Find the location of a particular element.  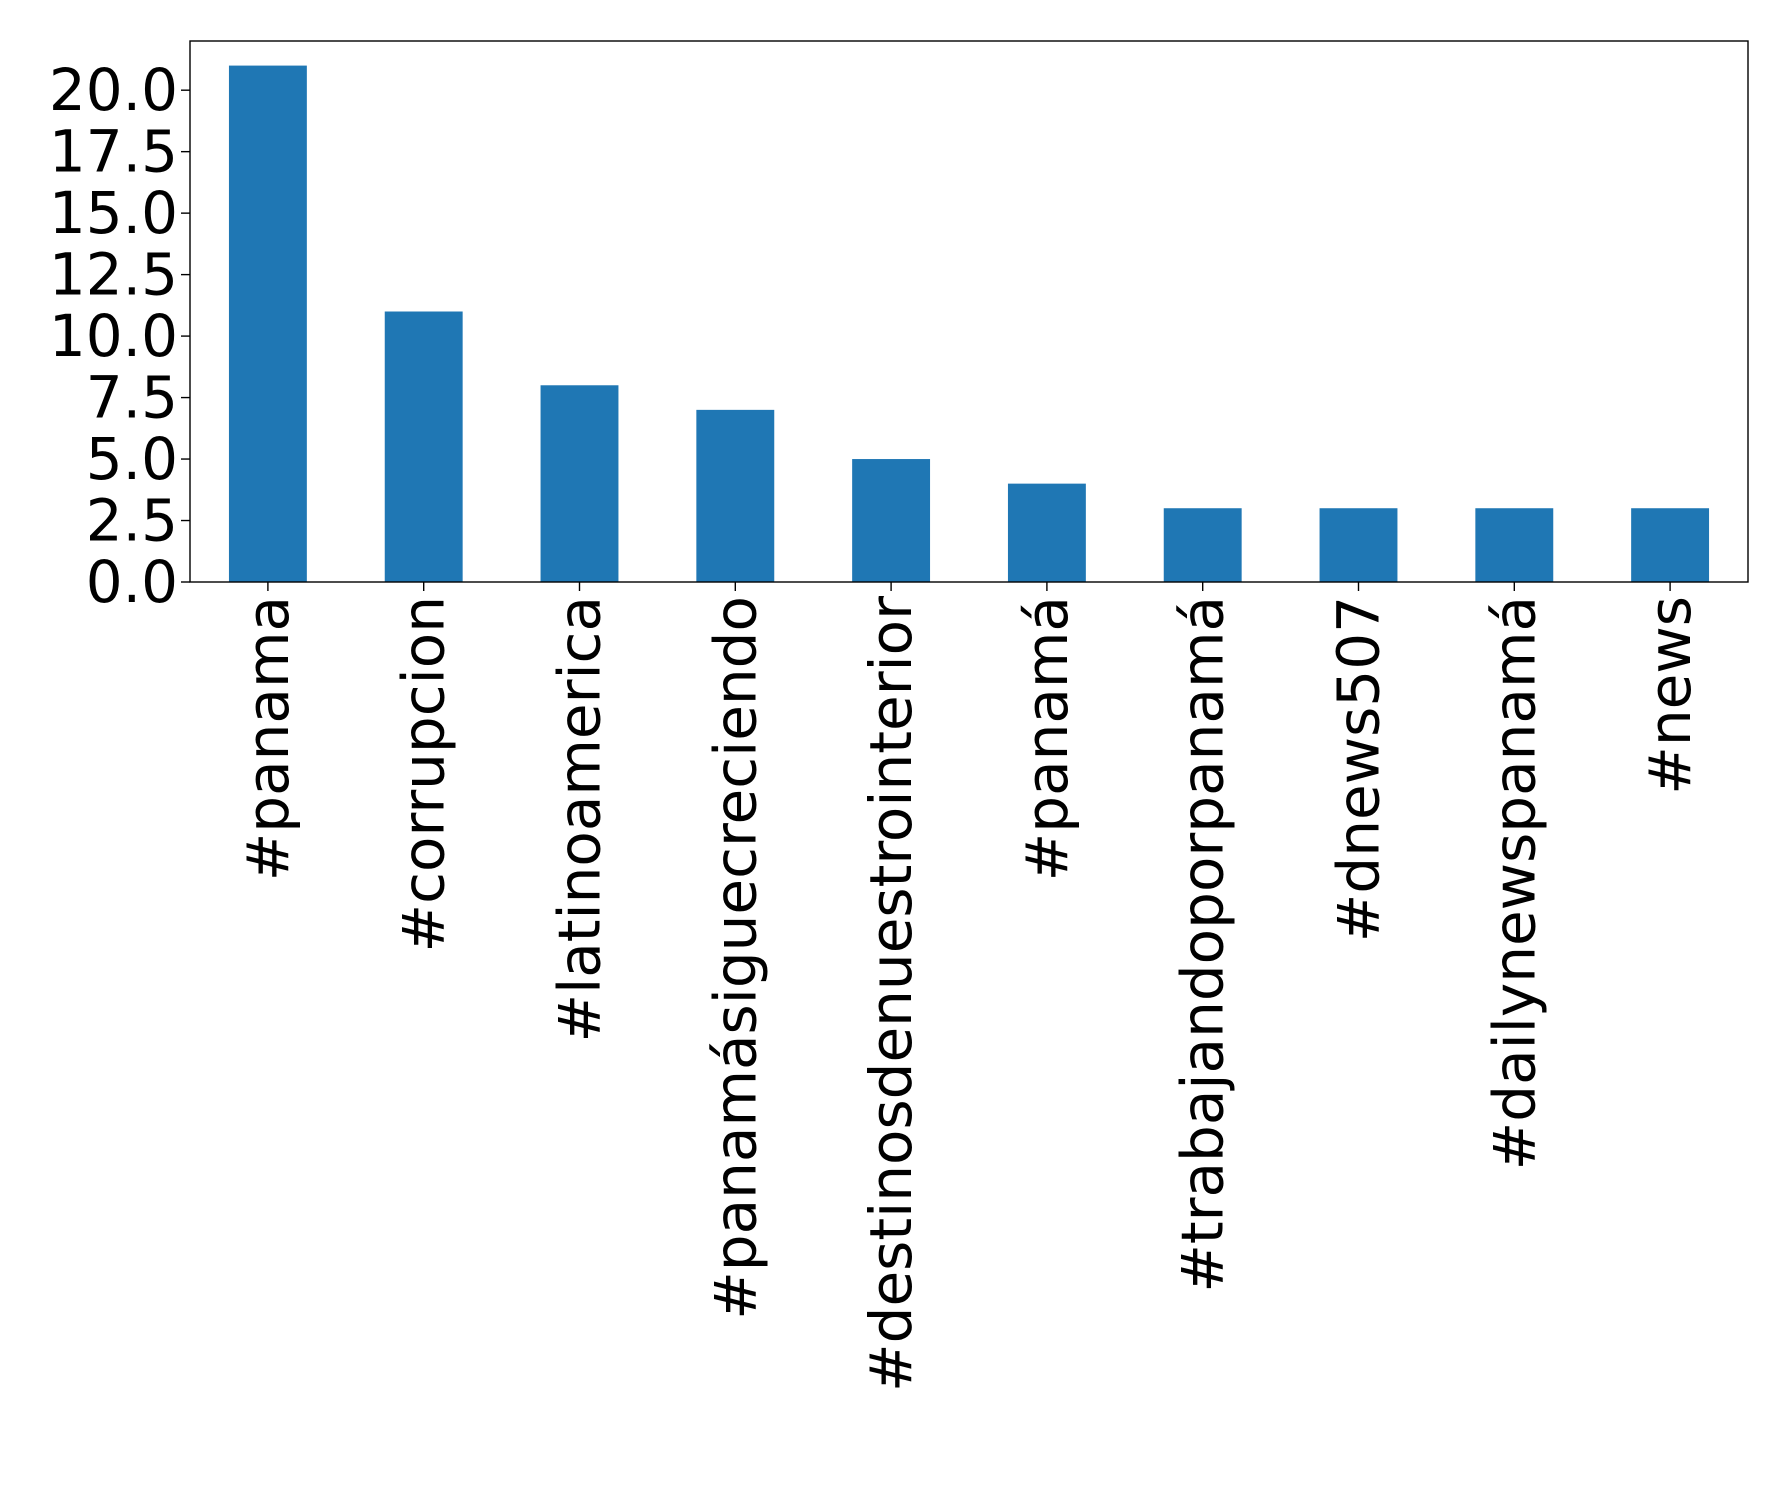

x-tick-label: #panama is located at coordinates (268, 738).